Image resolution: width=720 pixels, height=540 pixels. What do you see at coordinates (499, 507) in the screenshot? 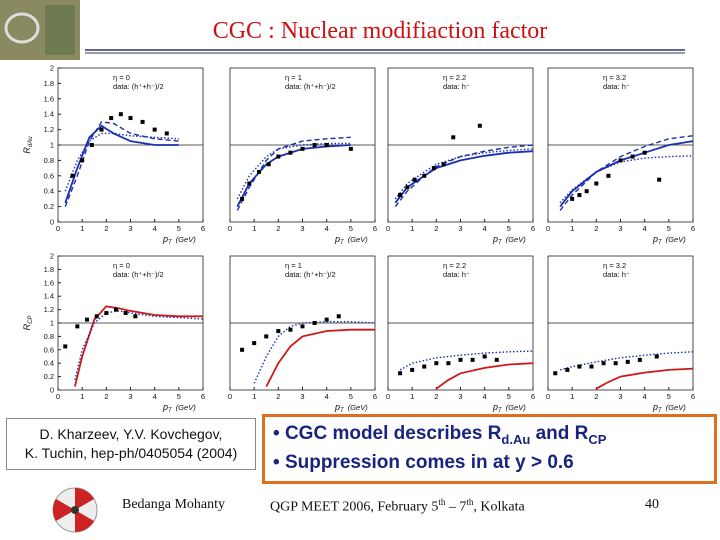
I see `event-text: , Kolkata` at bounding box center [499, 507].